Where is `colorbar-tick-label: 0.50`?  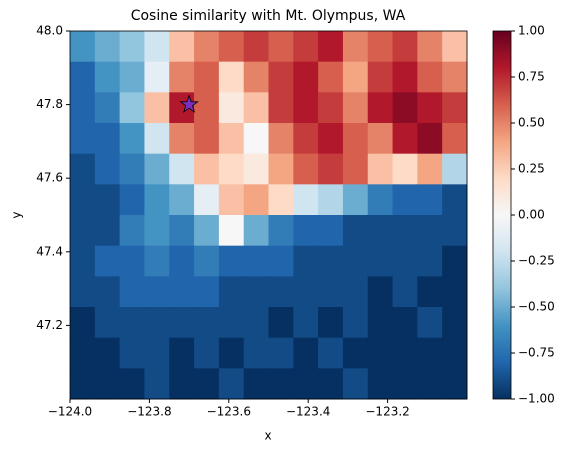
colorbar-tick-label: 0.50 is located at coordinates (531, 123).